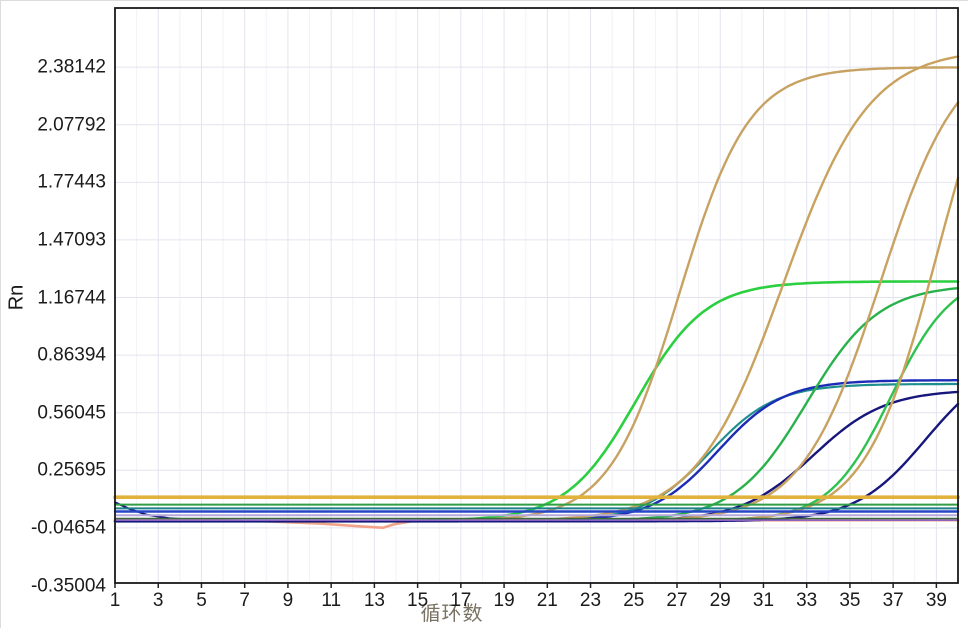  What do you see at coordinates (0, 314) in the screenshot?
I see `window-edge-left` at bounding box center [0, 314].